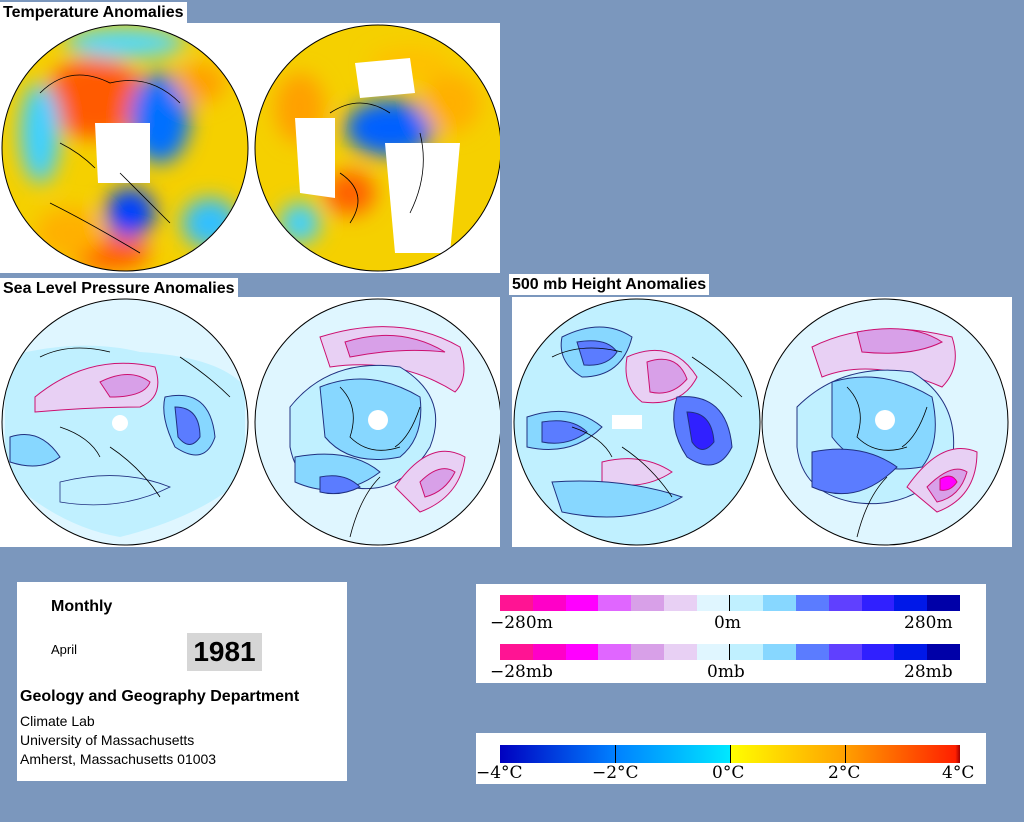  Describe the element at coordinates (958, 773) in the screenshot. I see `temp-label-4: 4°C` at that location.